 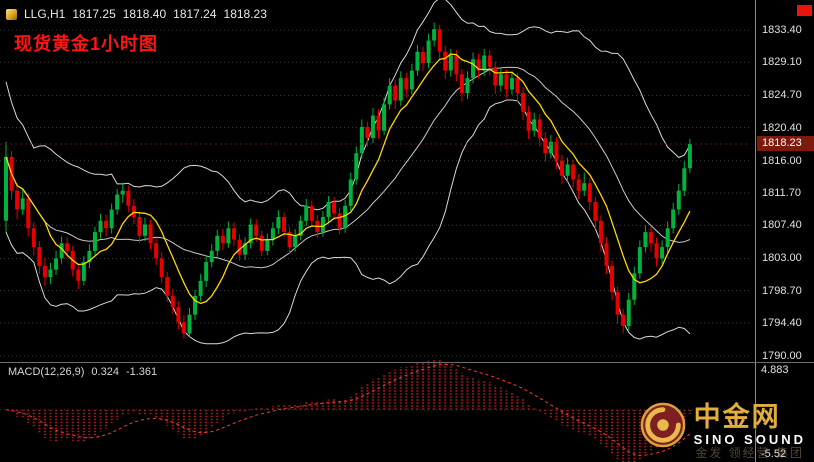 I want to click on watermark-text: 金发 领经营 集团, so click(x=749, y=453).